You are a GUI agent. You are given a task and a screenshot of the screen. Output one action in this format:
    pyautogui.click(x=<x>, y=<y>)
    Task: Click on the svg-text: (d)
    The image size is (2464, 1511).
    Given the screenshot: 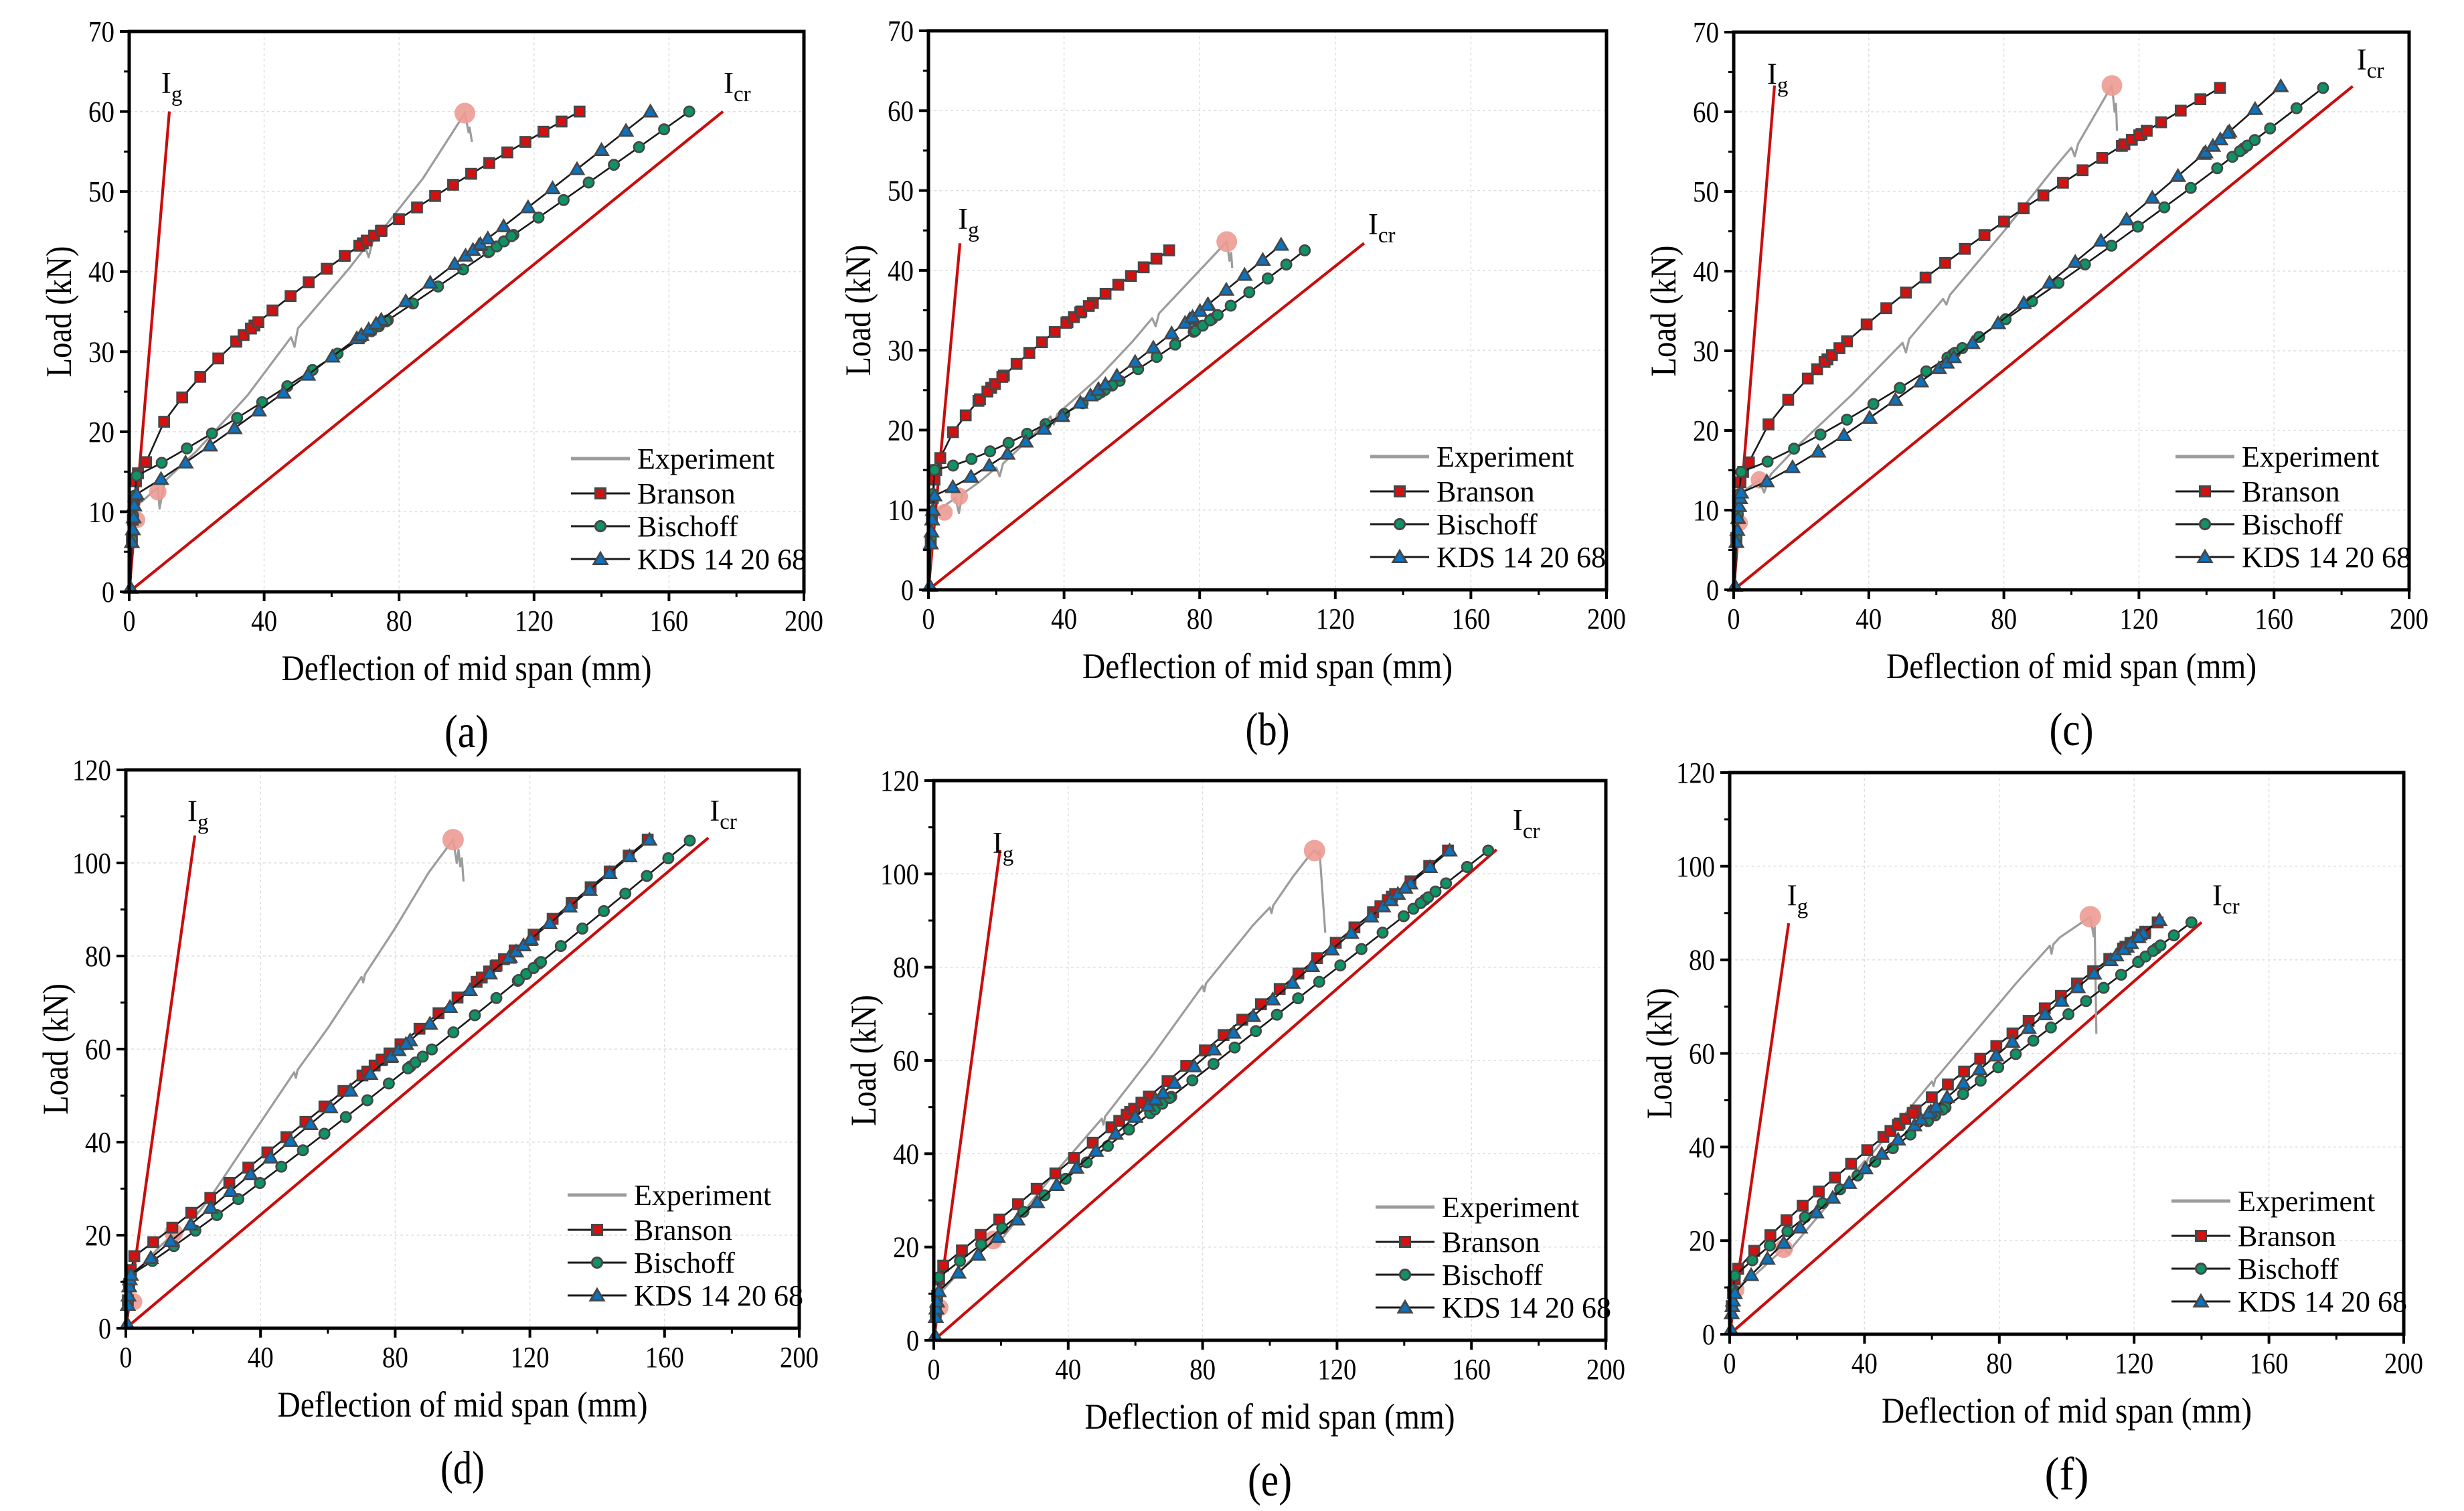 What is the action you would take?
    pyautogui.click(x=462, y=1468)
    